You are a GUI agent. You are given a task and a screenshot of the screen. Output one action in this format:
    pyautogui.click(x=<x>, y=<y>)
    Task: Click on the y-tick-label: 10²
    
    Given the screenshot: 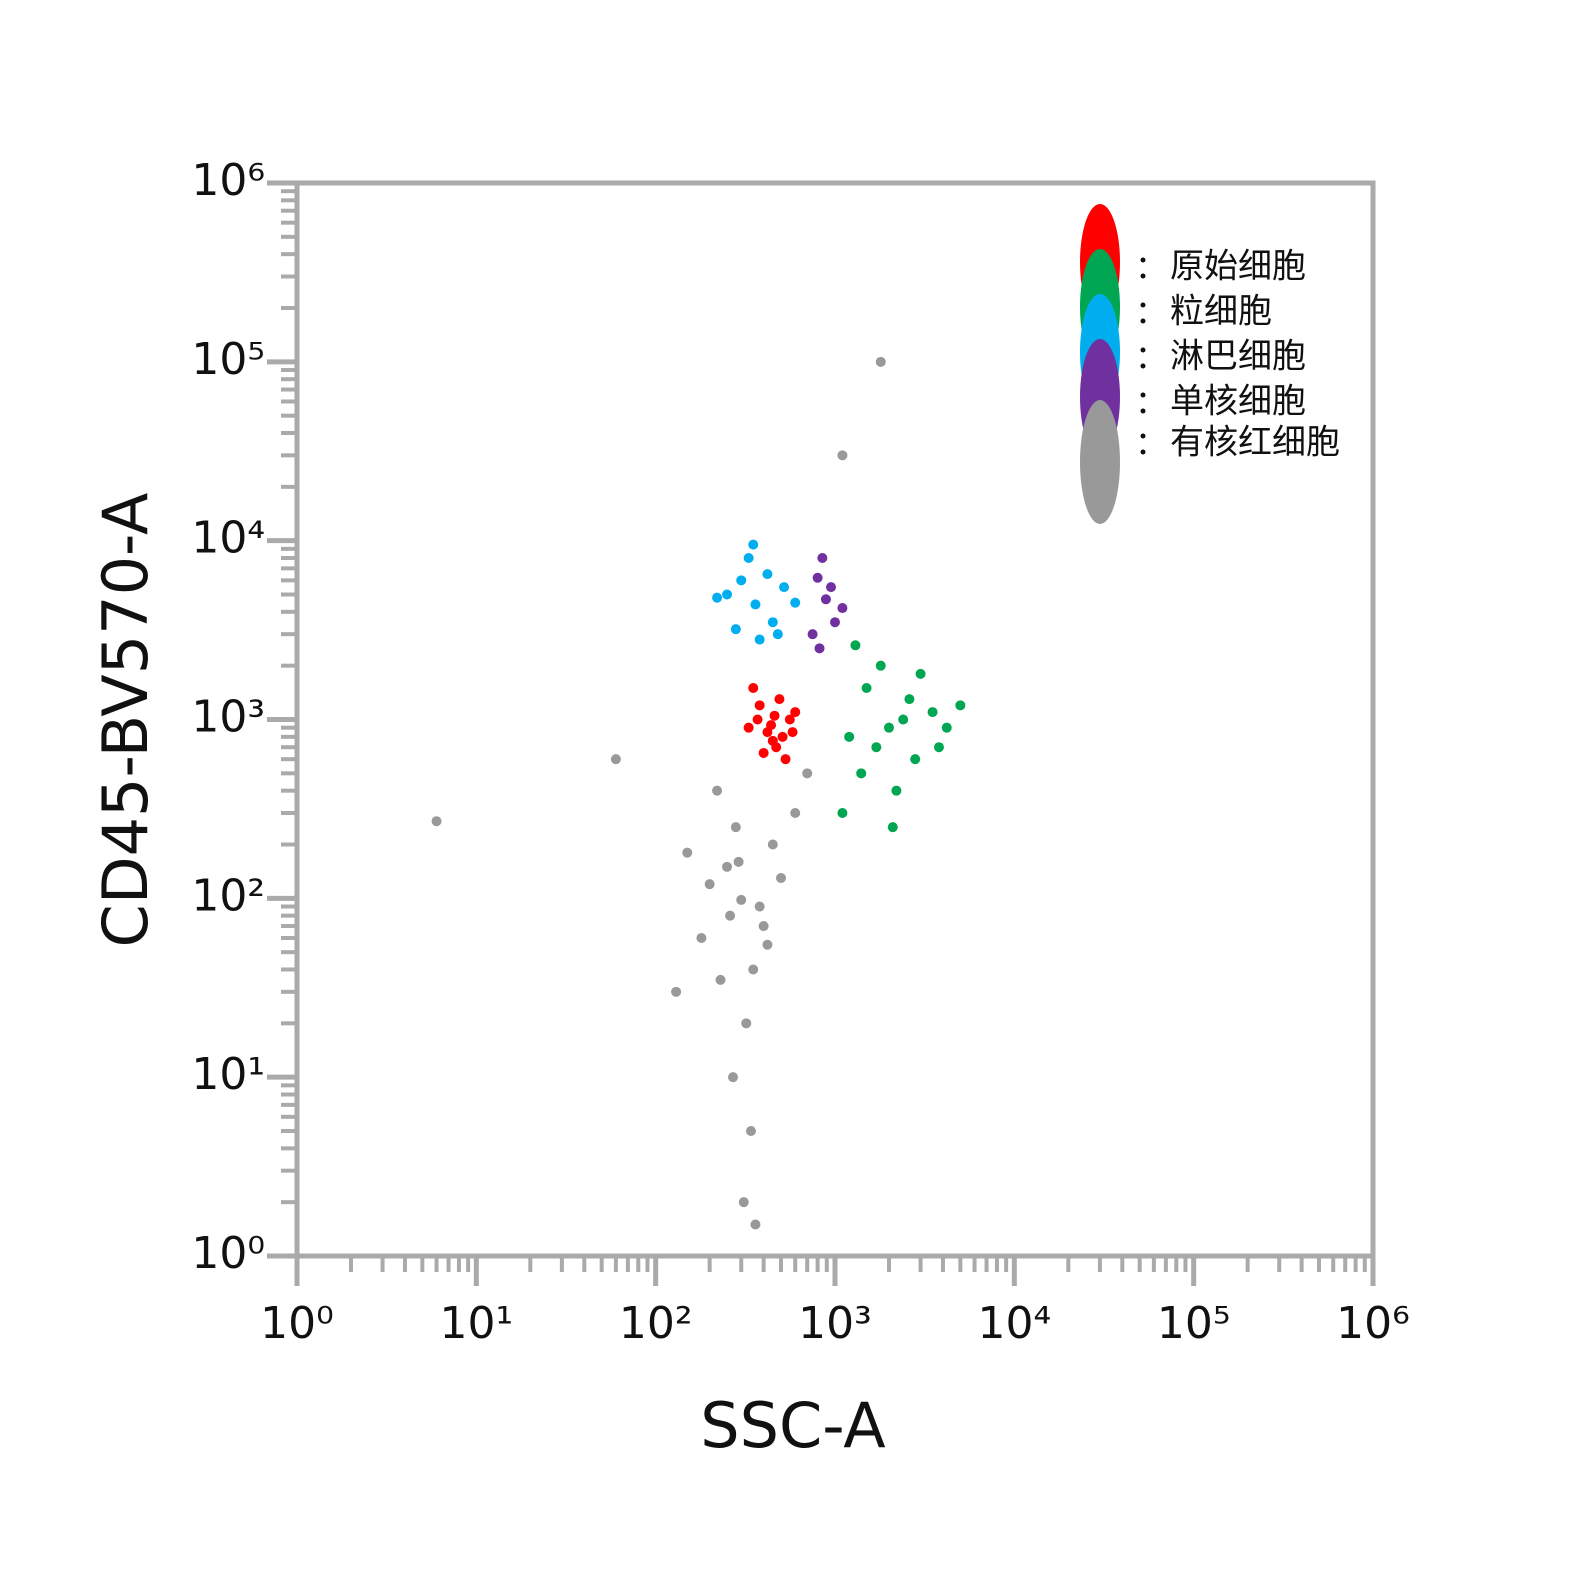 What is the action you would take?
    pyautogui.click(x=228, y=895)
    